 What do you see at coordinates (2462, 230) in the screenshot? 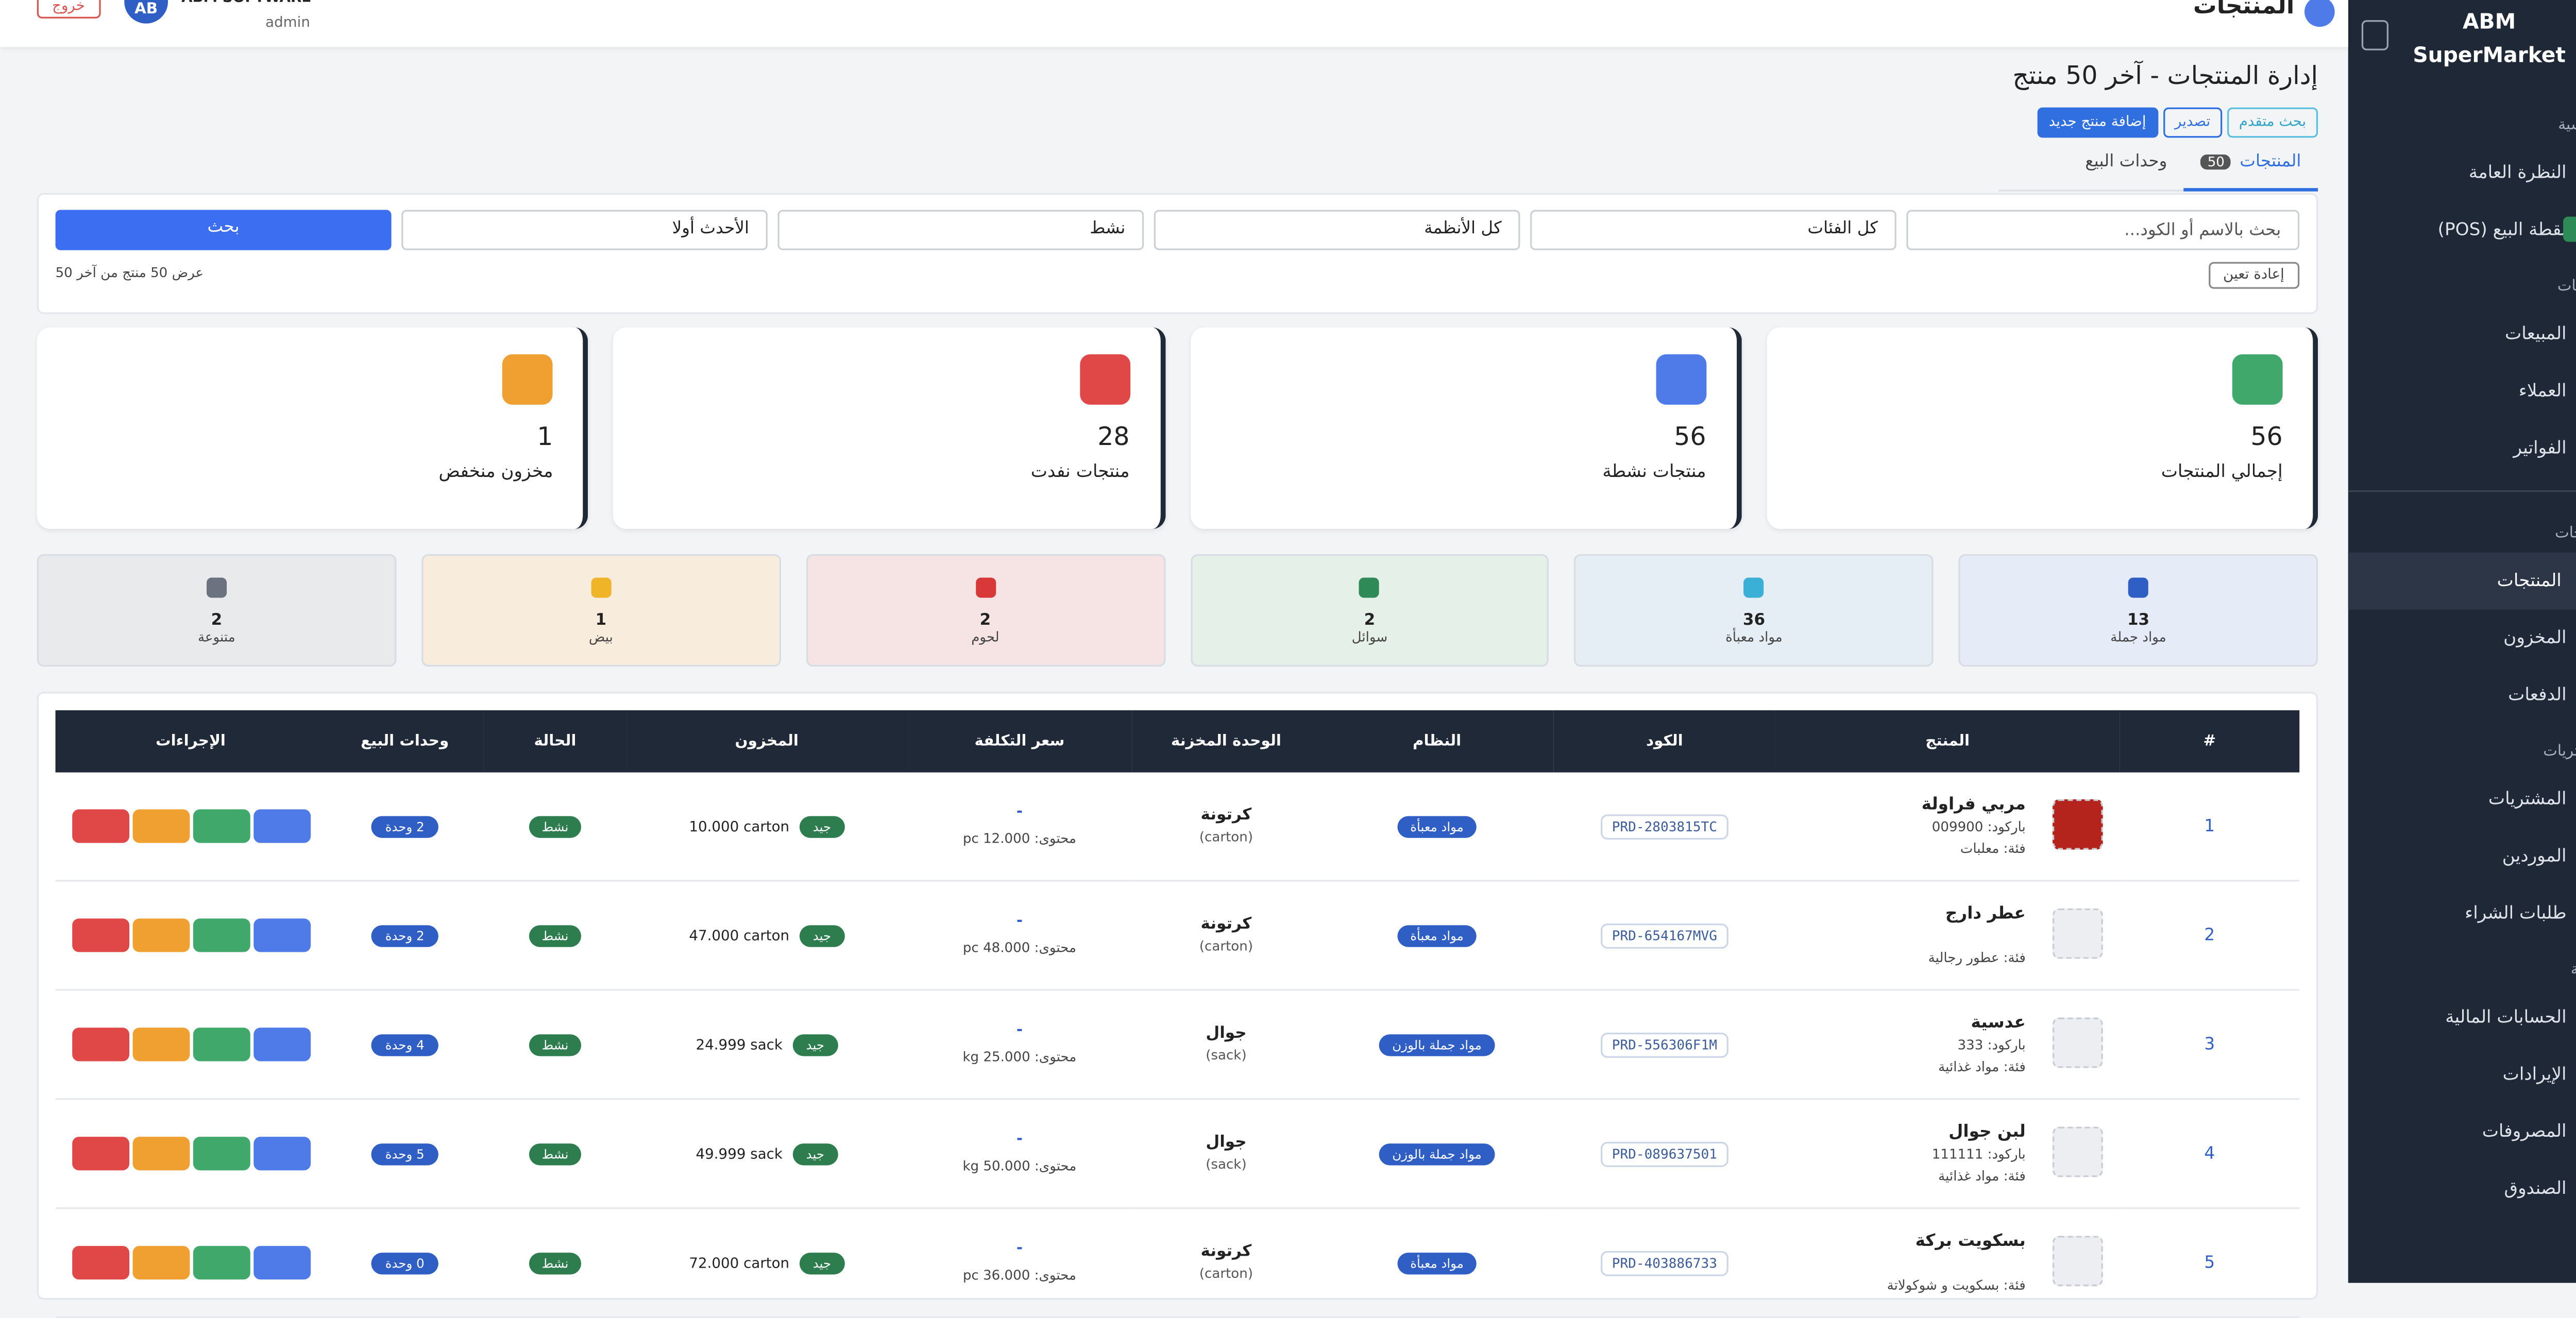
I see `nav-item: نقطة البيع (POS)` at bounding box center [2462, 230].